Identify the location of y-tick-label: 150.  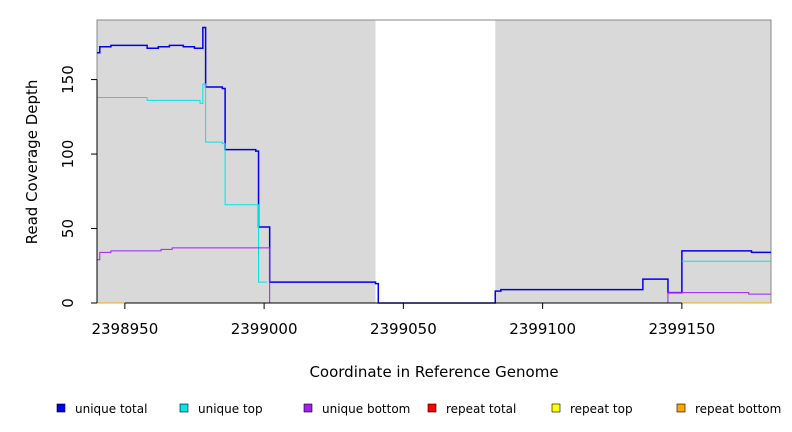
(68, 79).